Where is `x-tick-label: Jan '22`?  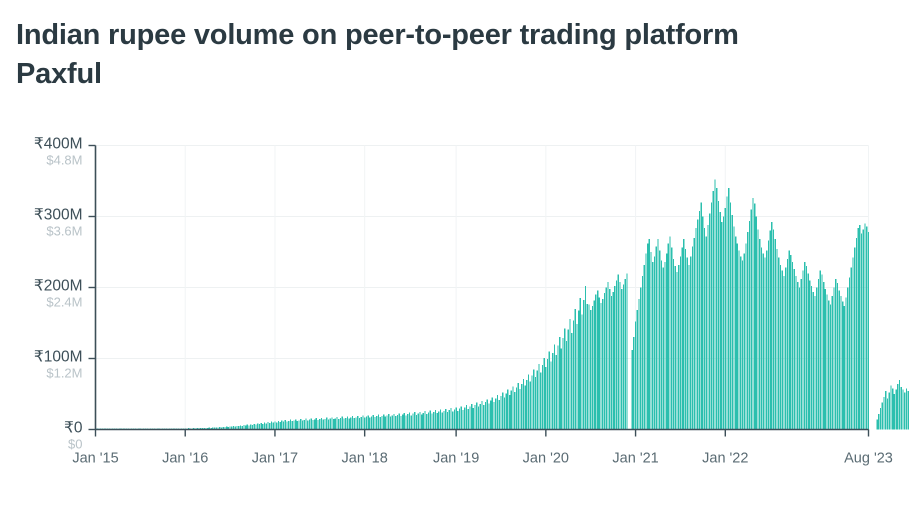 x-tick-label: Jan '22 is located at coordinates (725, 459).